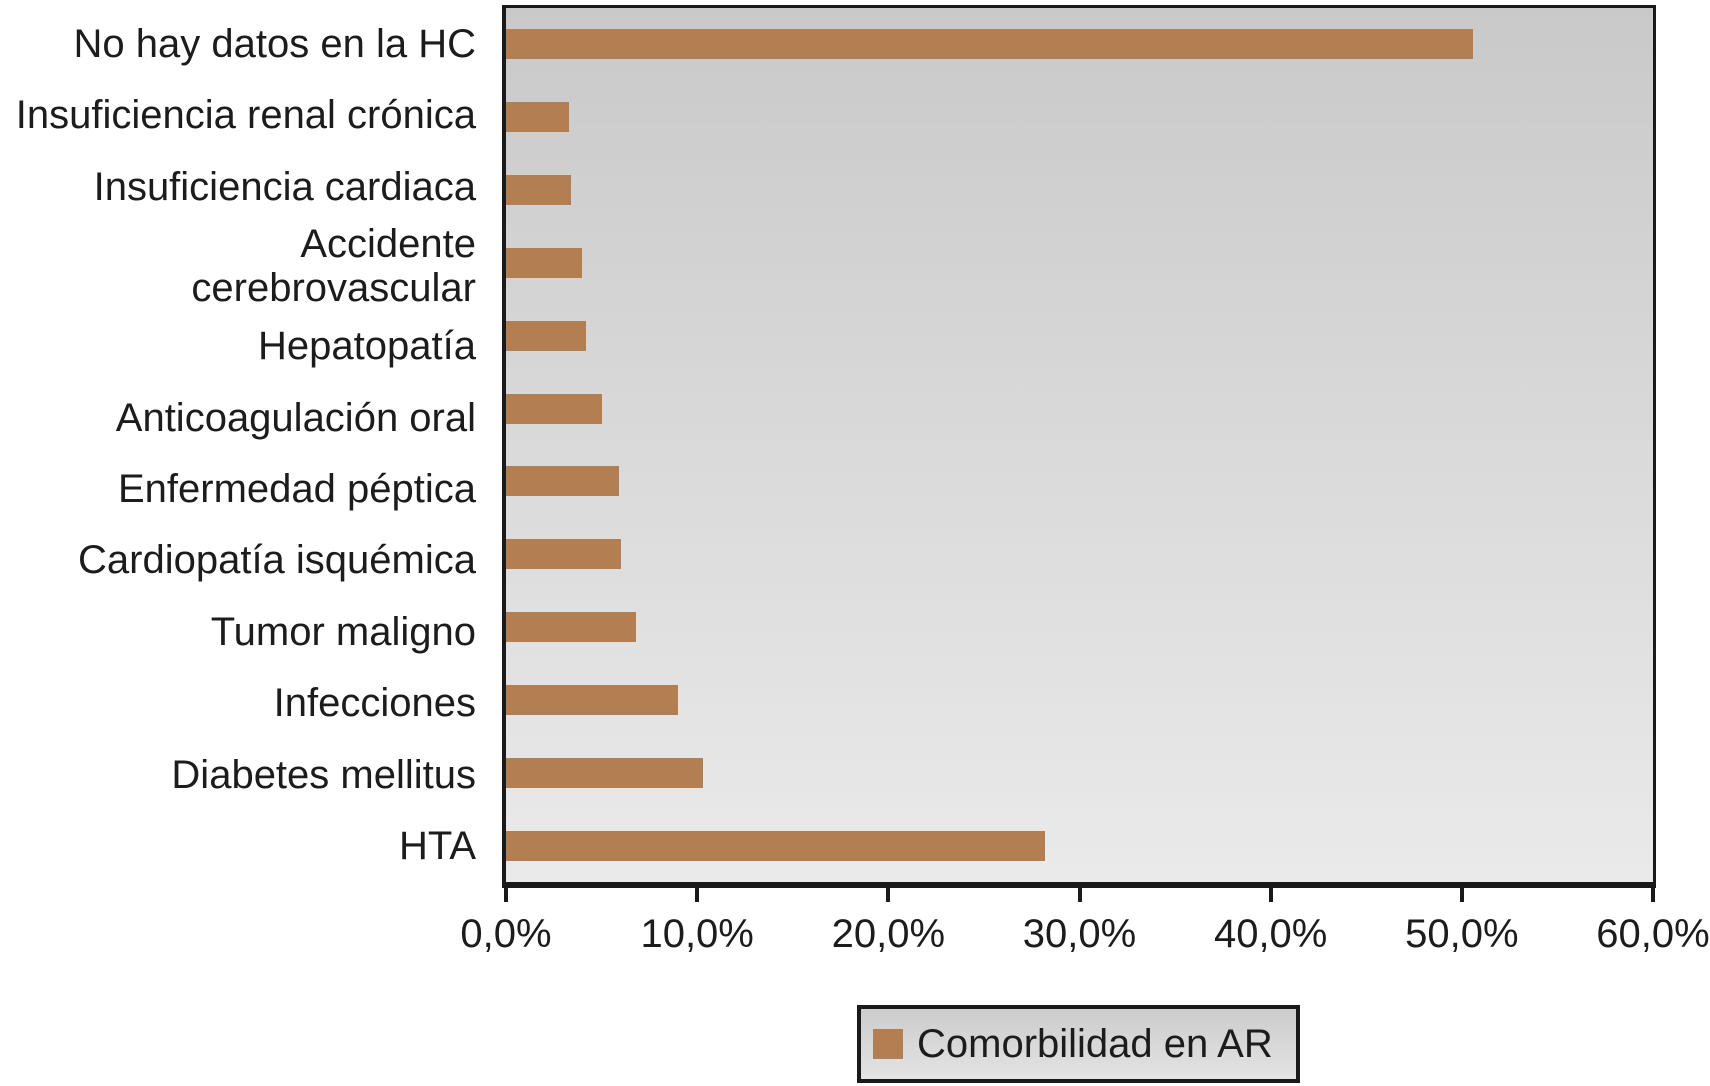 This screenshot has height=1086, width=1710. I want to click on x-tick-label: 40,0%, so click(1270, 934).